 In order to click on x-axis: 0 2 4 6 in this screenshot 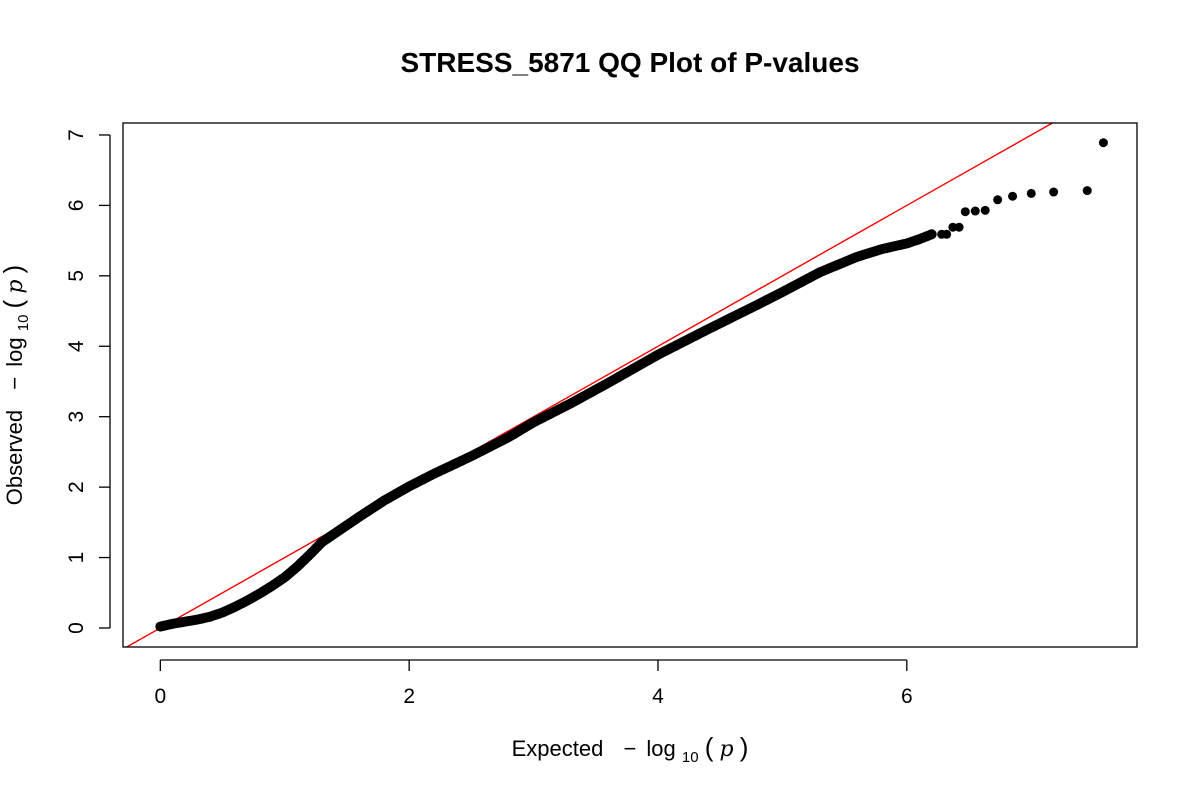, I will do `click(533, 683)`.